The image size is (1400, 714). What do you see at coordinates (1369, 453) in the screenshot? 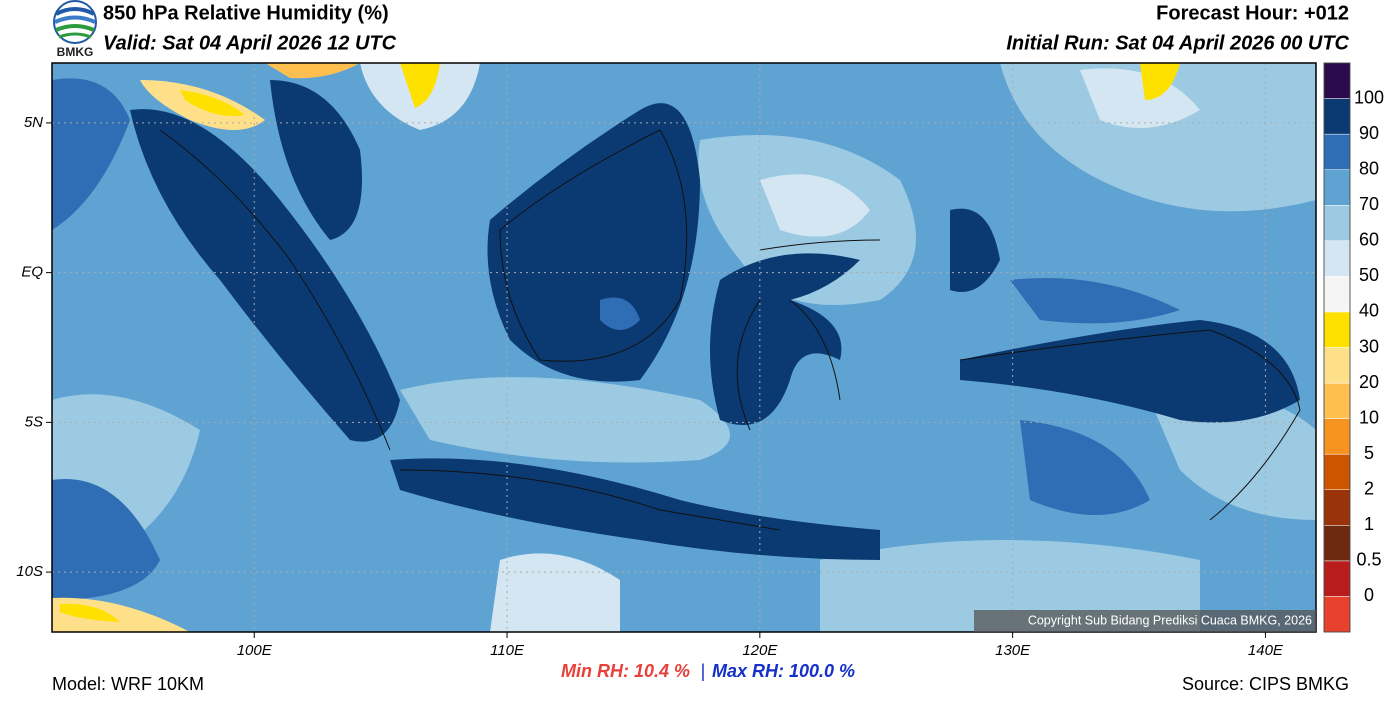
I see `colorbar-label: 5` at bounding box center [1369, 453].